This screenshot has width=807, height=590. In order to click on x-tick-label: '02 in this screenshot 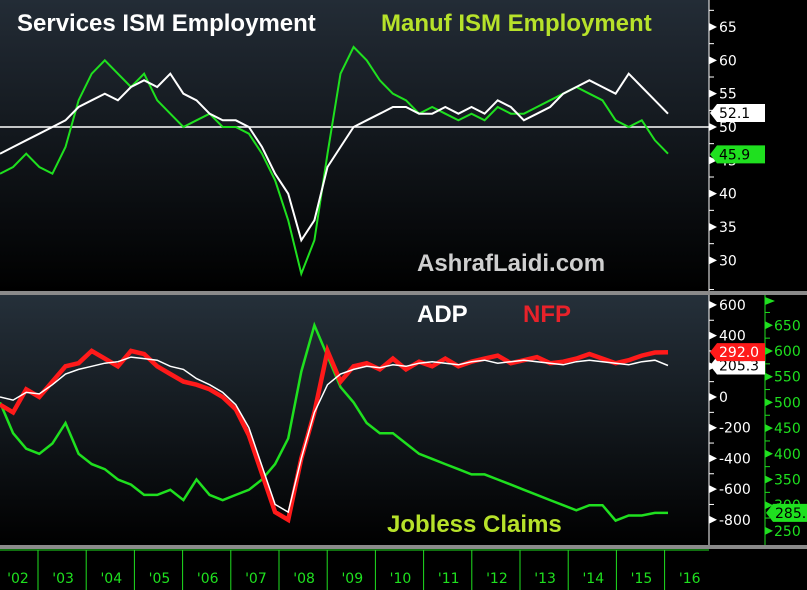, I will do `click(18, 579)`.